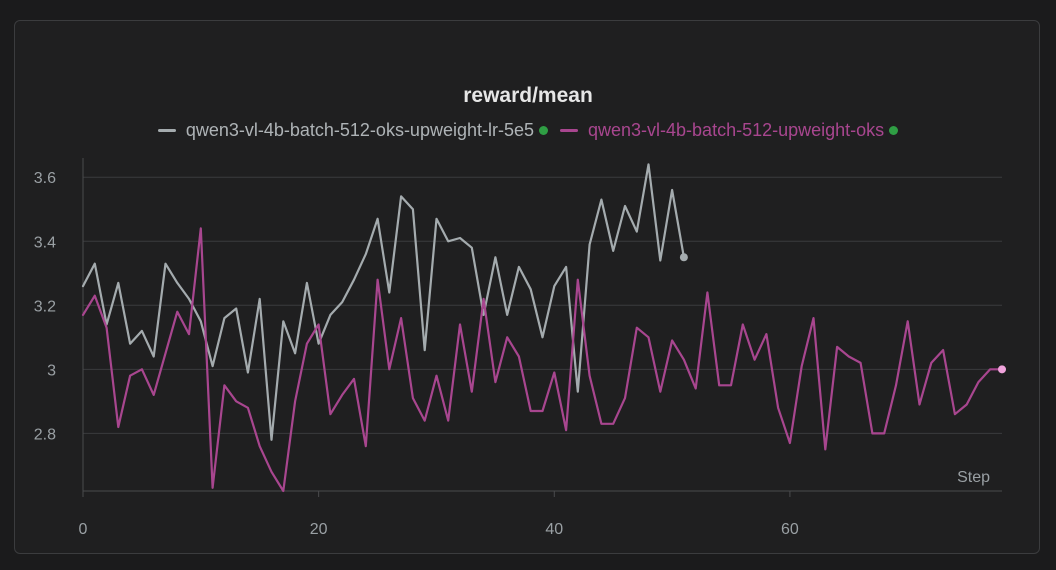  What do you see at coordinates (554, 529) in the screenshot?
I see `x-tick-label: 40` at bounding box center [554, 529].